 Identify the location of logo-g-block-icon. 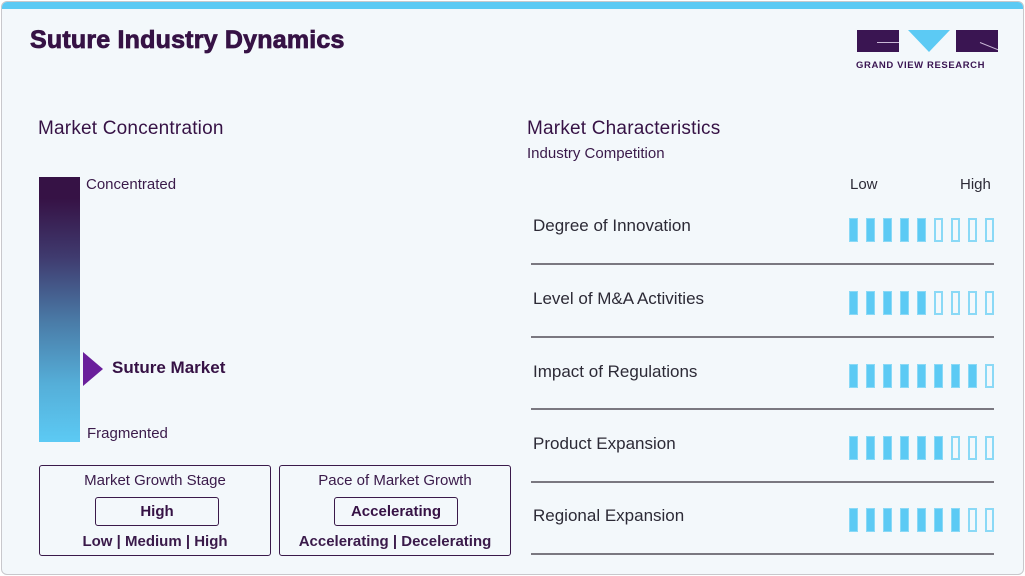
(878, 41).